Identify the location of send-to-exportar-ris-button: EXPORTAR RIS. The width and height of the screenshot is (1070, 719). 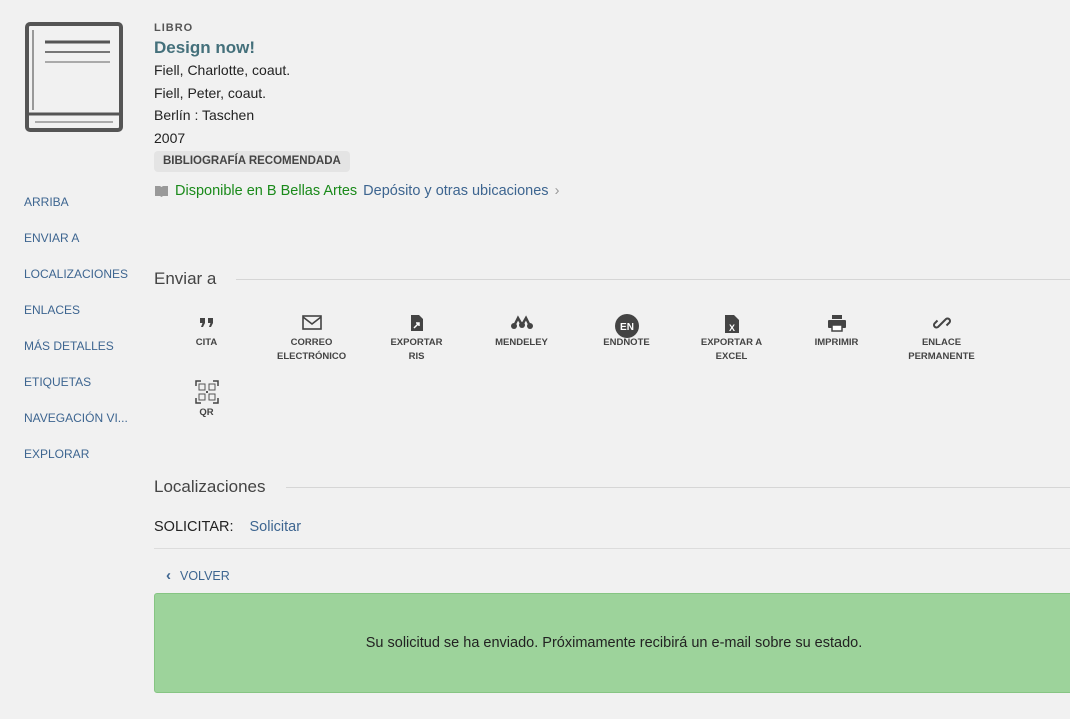
(416, 339).